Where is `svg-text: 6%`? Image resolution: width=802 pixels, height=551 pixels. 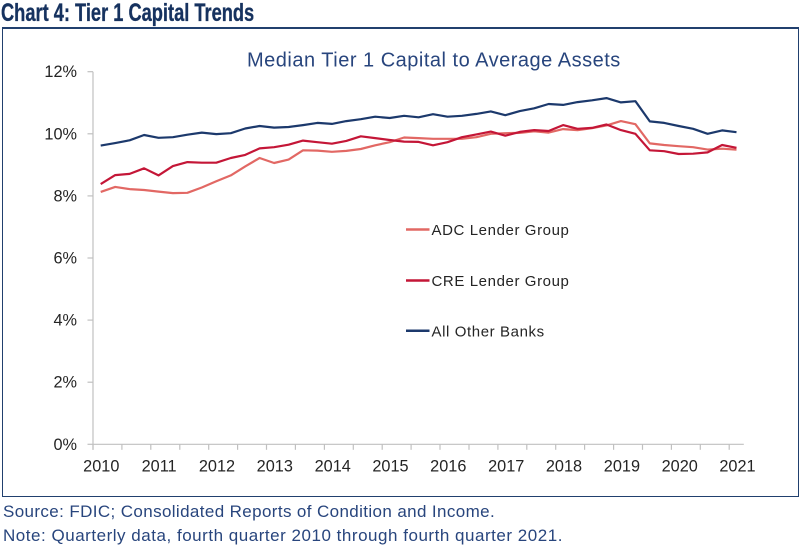 svg-text: 6% is located at coordinates (65, 259).